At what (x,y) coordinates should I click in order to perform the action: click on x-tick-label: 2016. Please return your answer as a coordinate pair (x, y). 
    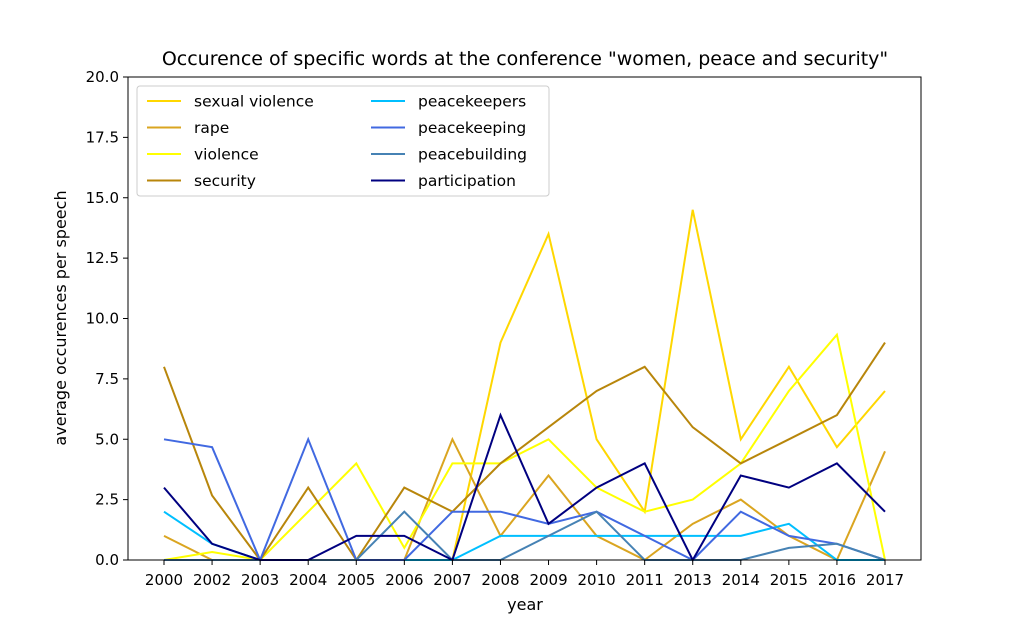
    Looking at the image, I should click on (837, 580).